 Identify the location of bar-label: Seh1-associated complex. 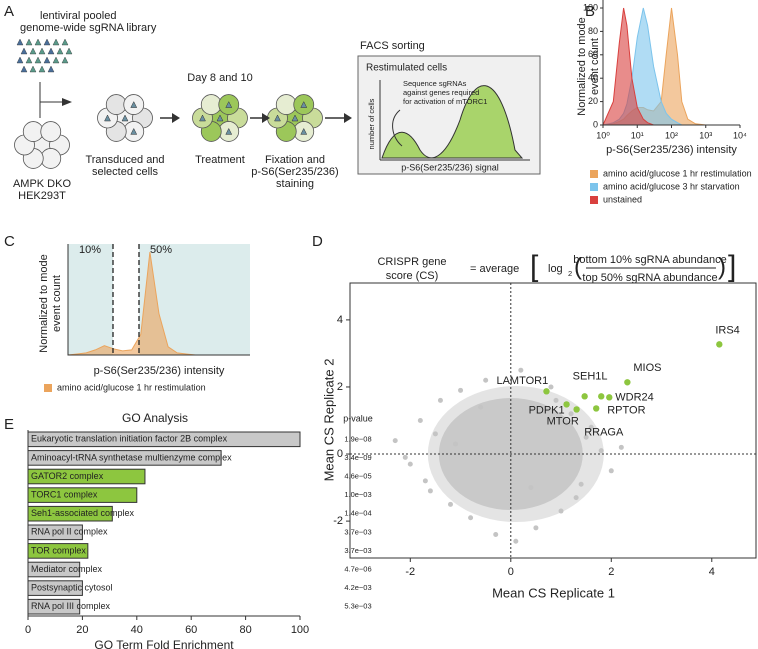
(83, 513).